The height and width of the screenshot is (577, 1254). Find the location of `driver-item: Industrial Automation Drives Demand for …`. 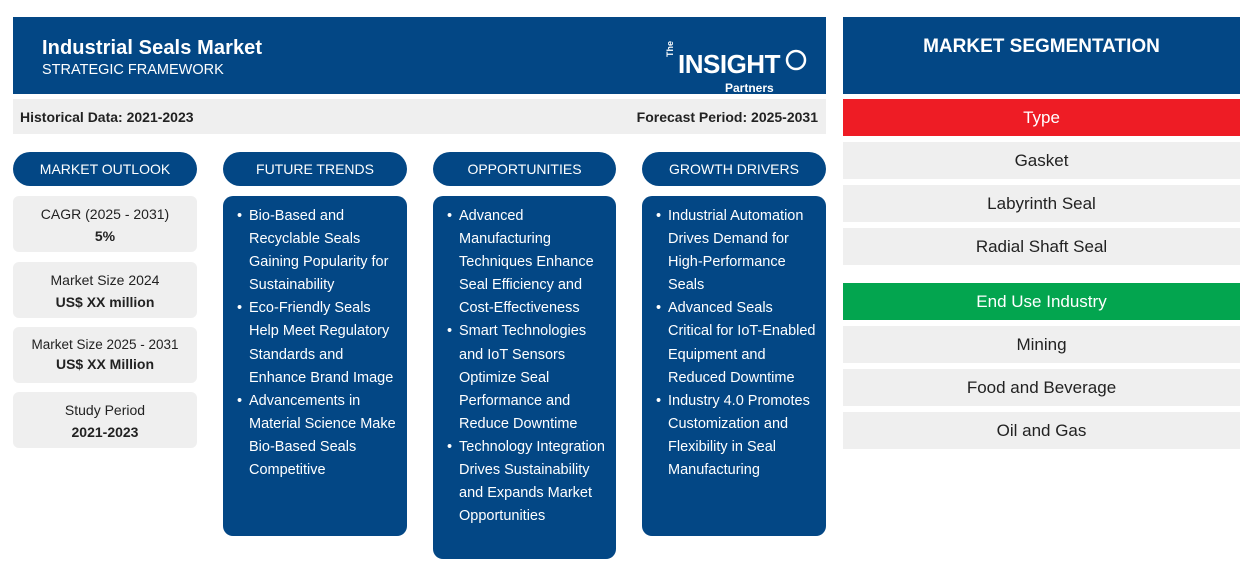

driver-item: Industrial Automation Drives Demand for … is located at coordinates (735, 251).